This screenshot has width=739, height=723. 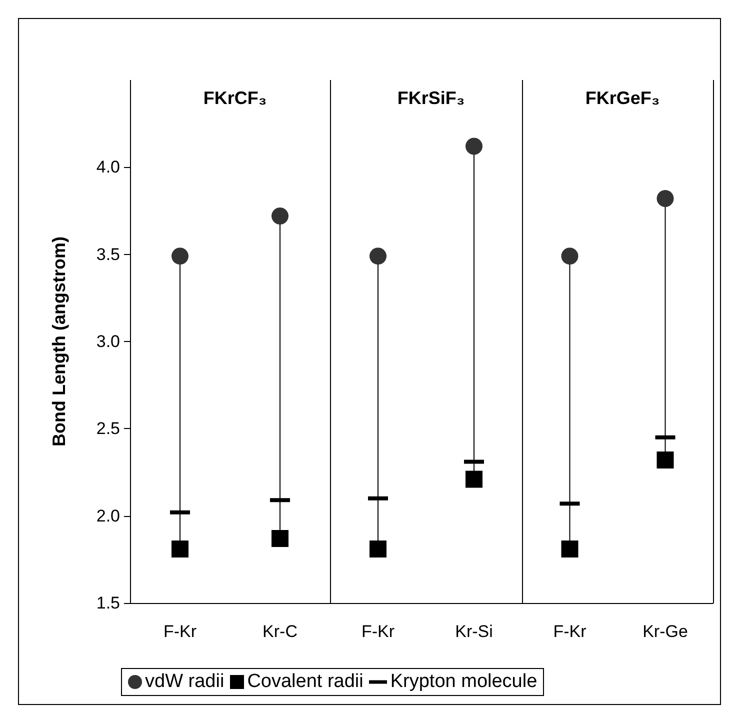 What do you see at coordinates (665, 631) in the screenshot?
I see `x-tick-label: Kr-Ge` at bounding box center [665, 631].